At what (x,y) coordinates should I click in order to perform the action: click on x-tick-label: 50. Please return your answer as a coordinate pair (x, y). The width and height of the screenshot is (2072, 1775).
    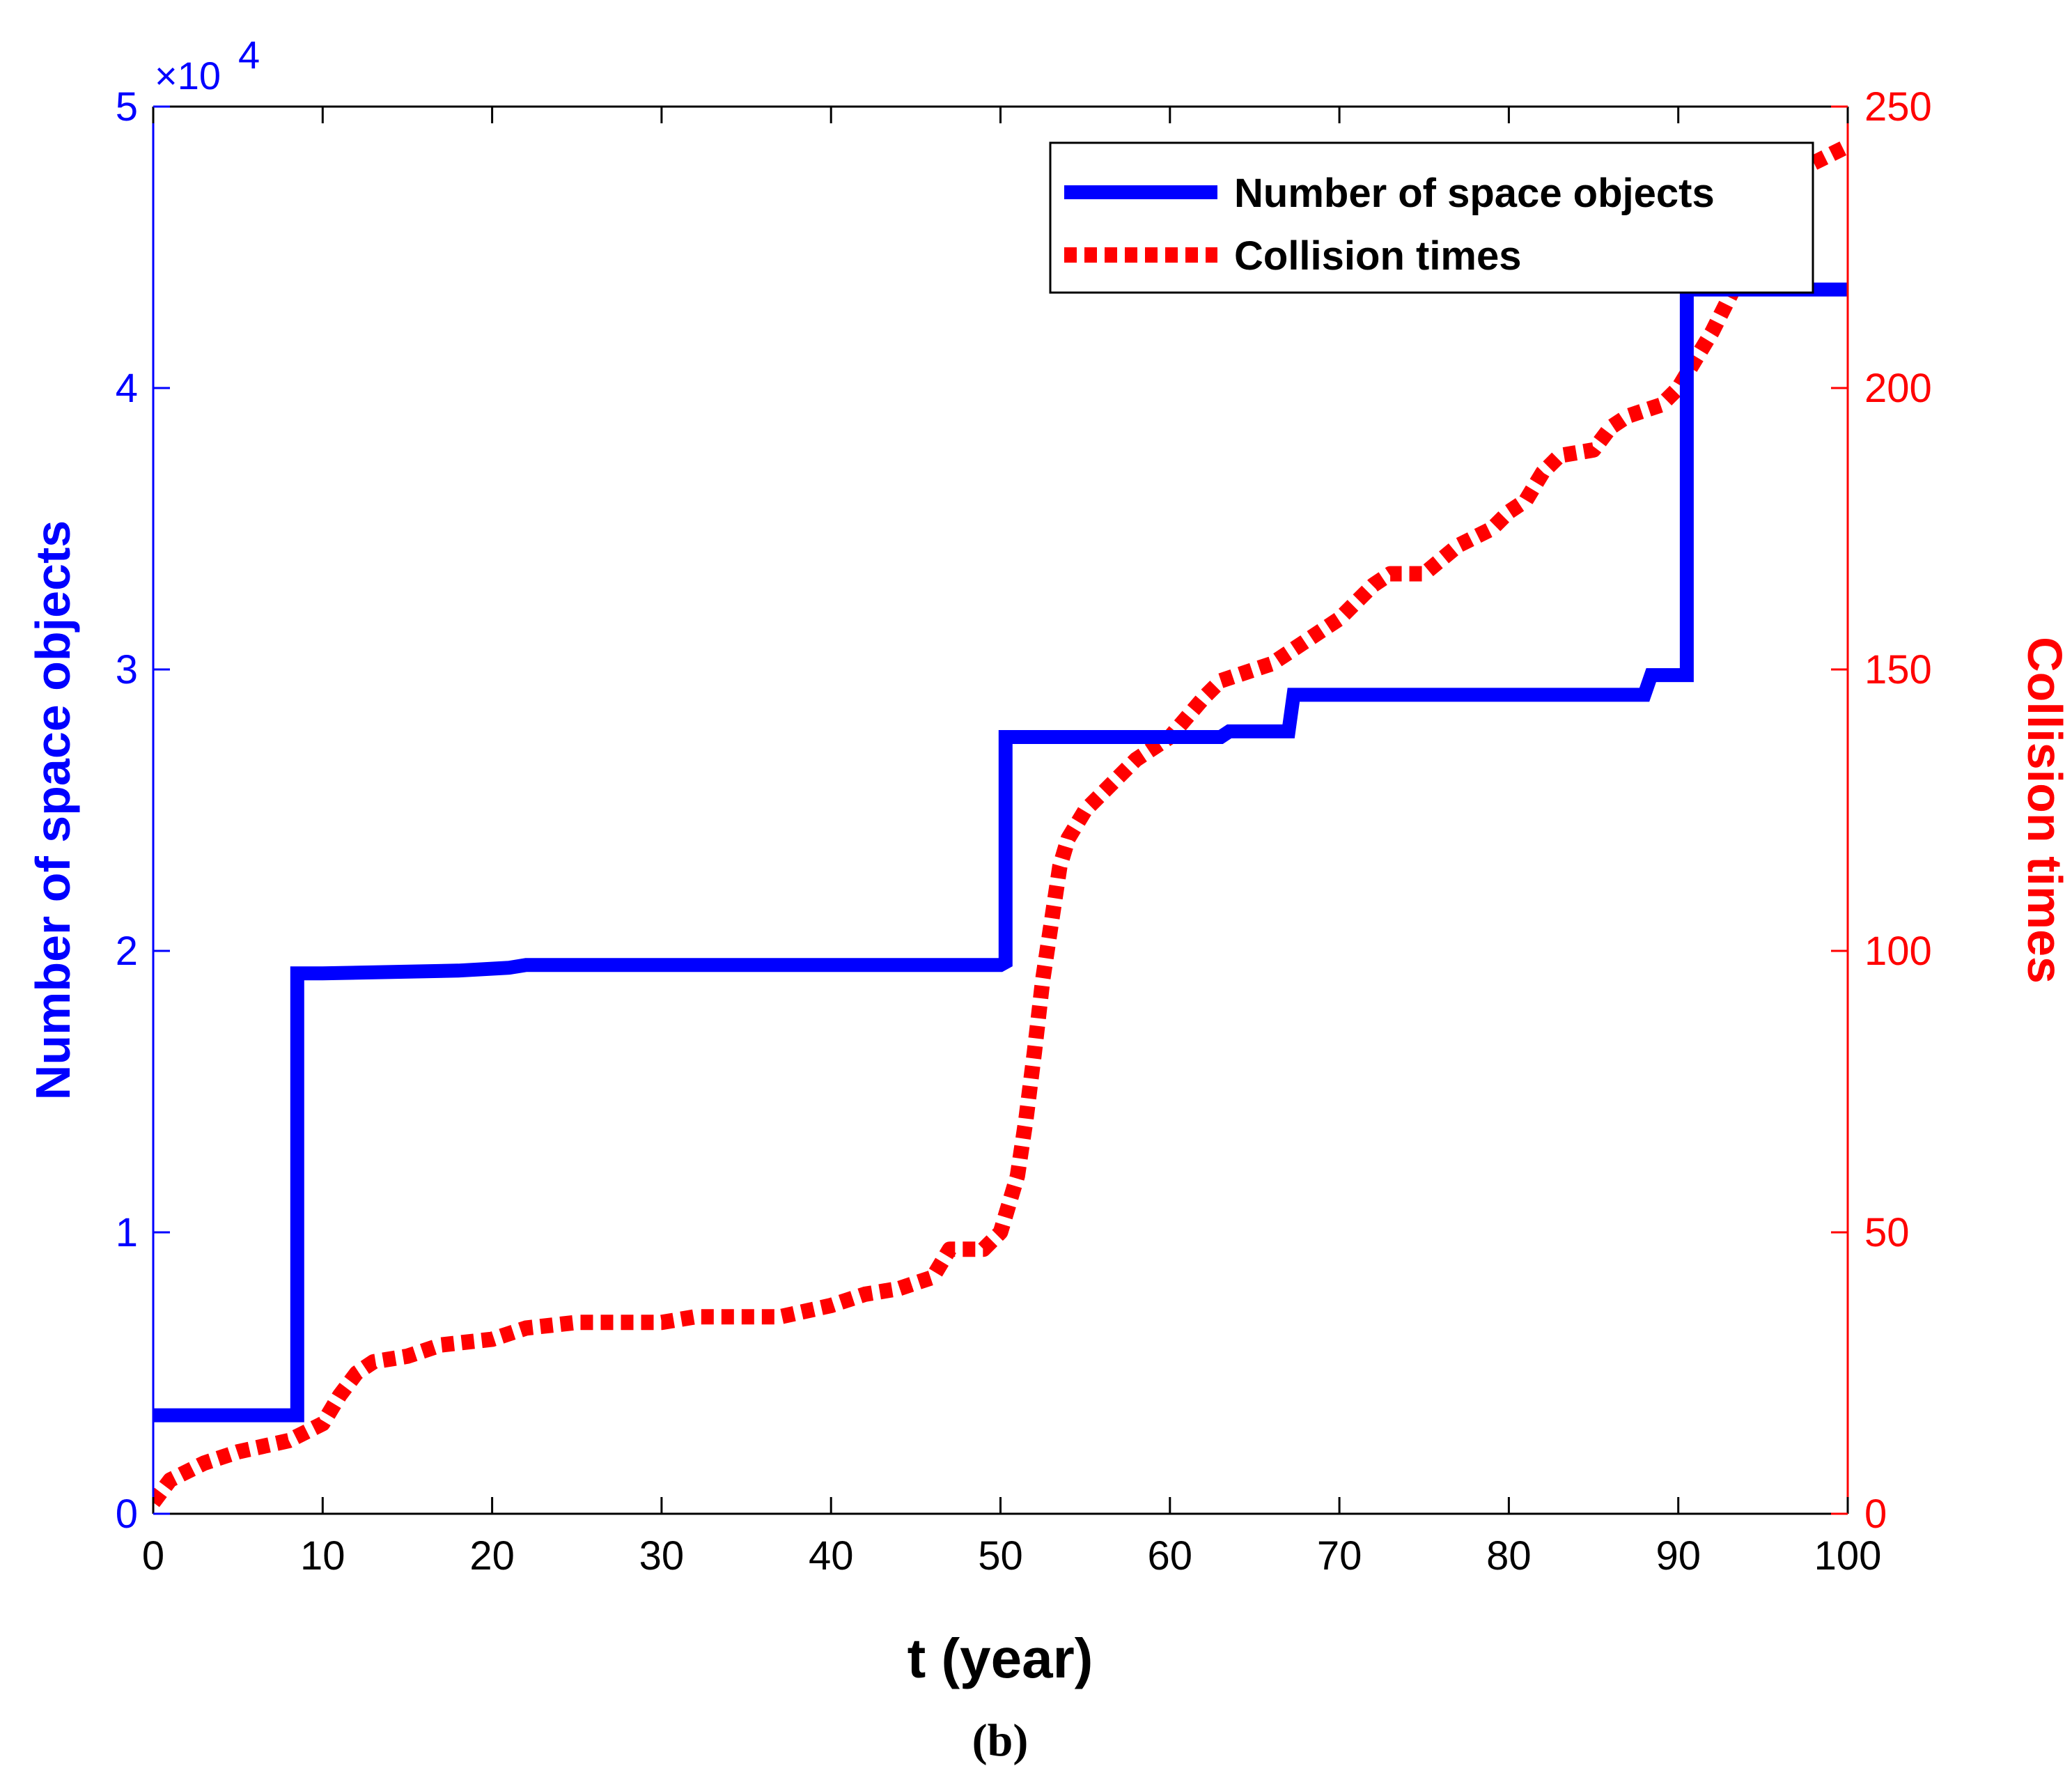
    Looking at the image, I should click on (1000, 1556).